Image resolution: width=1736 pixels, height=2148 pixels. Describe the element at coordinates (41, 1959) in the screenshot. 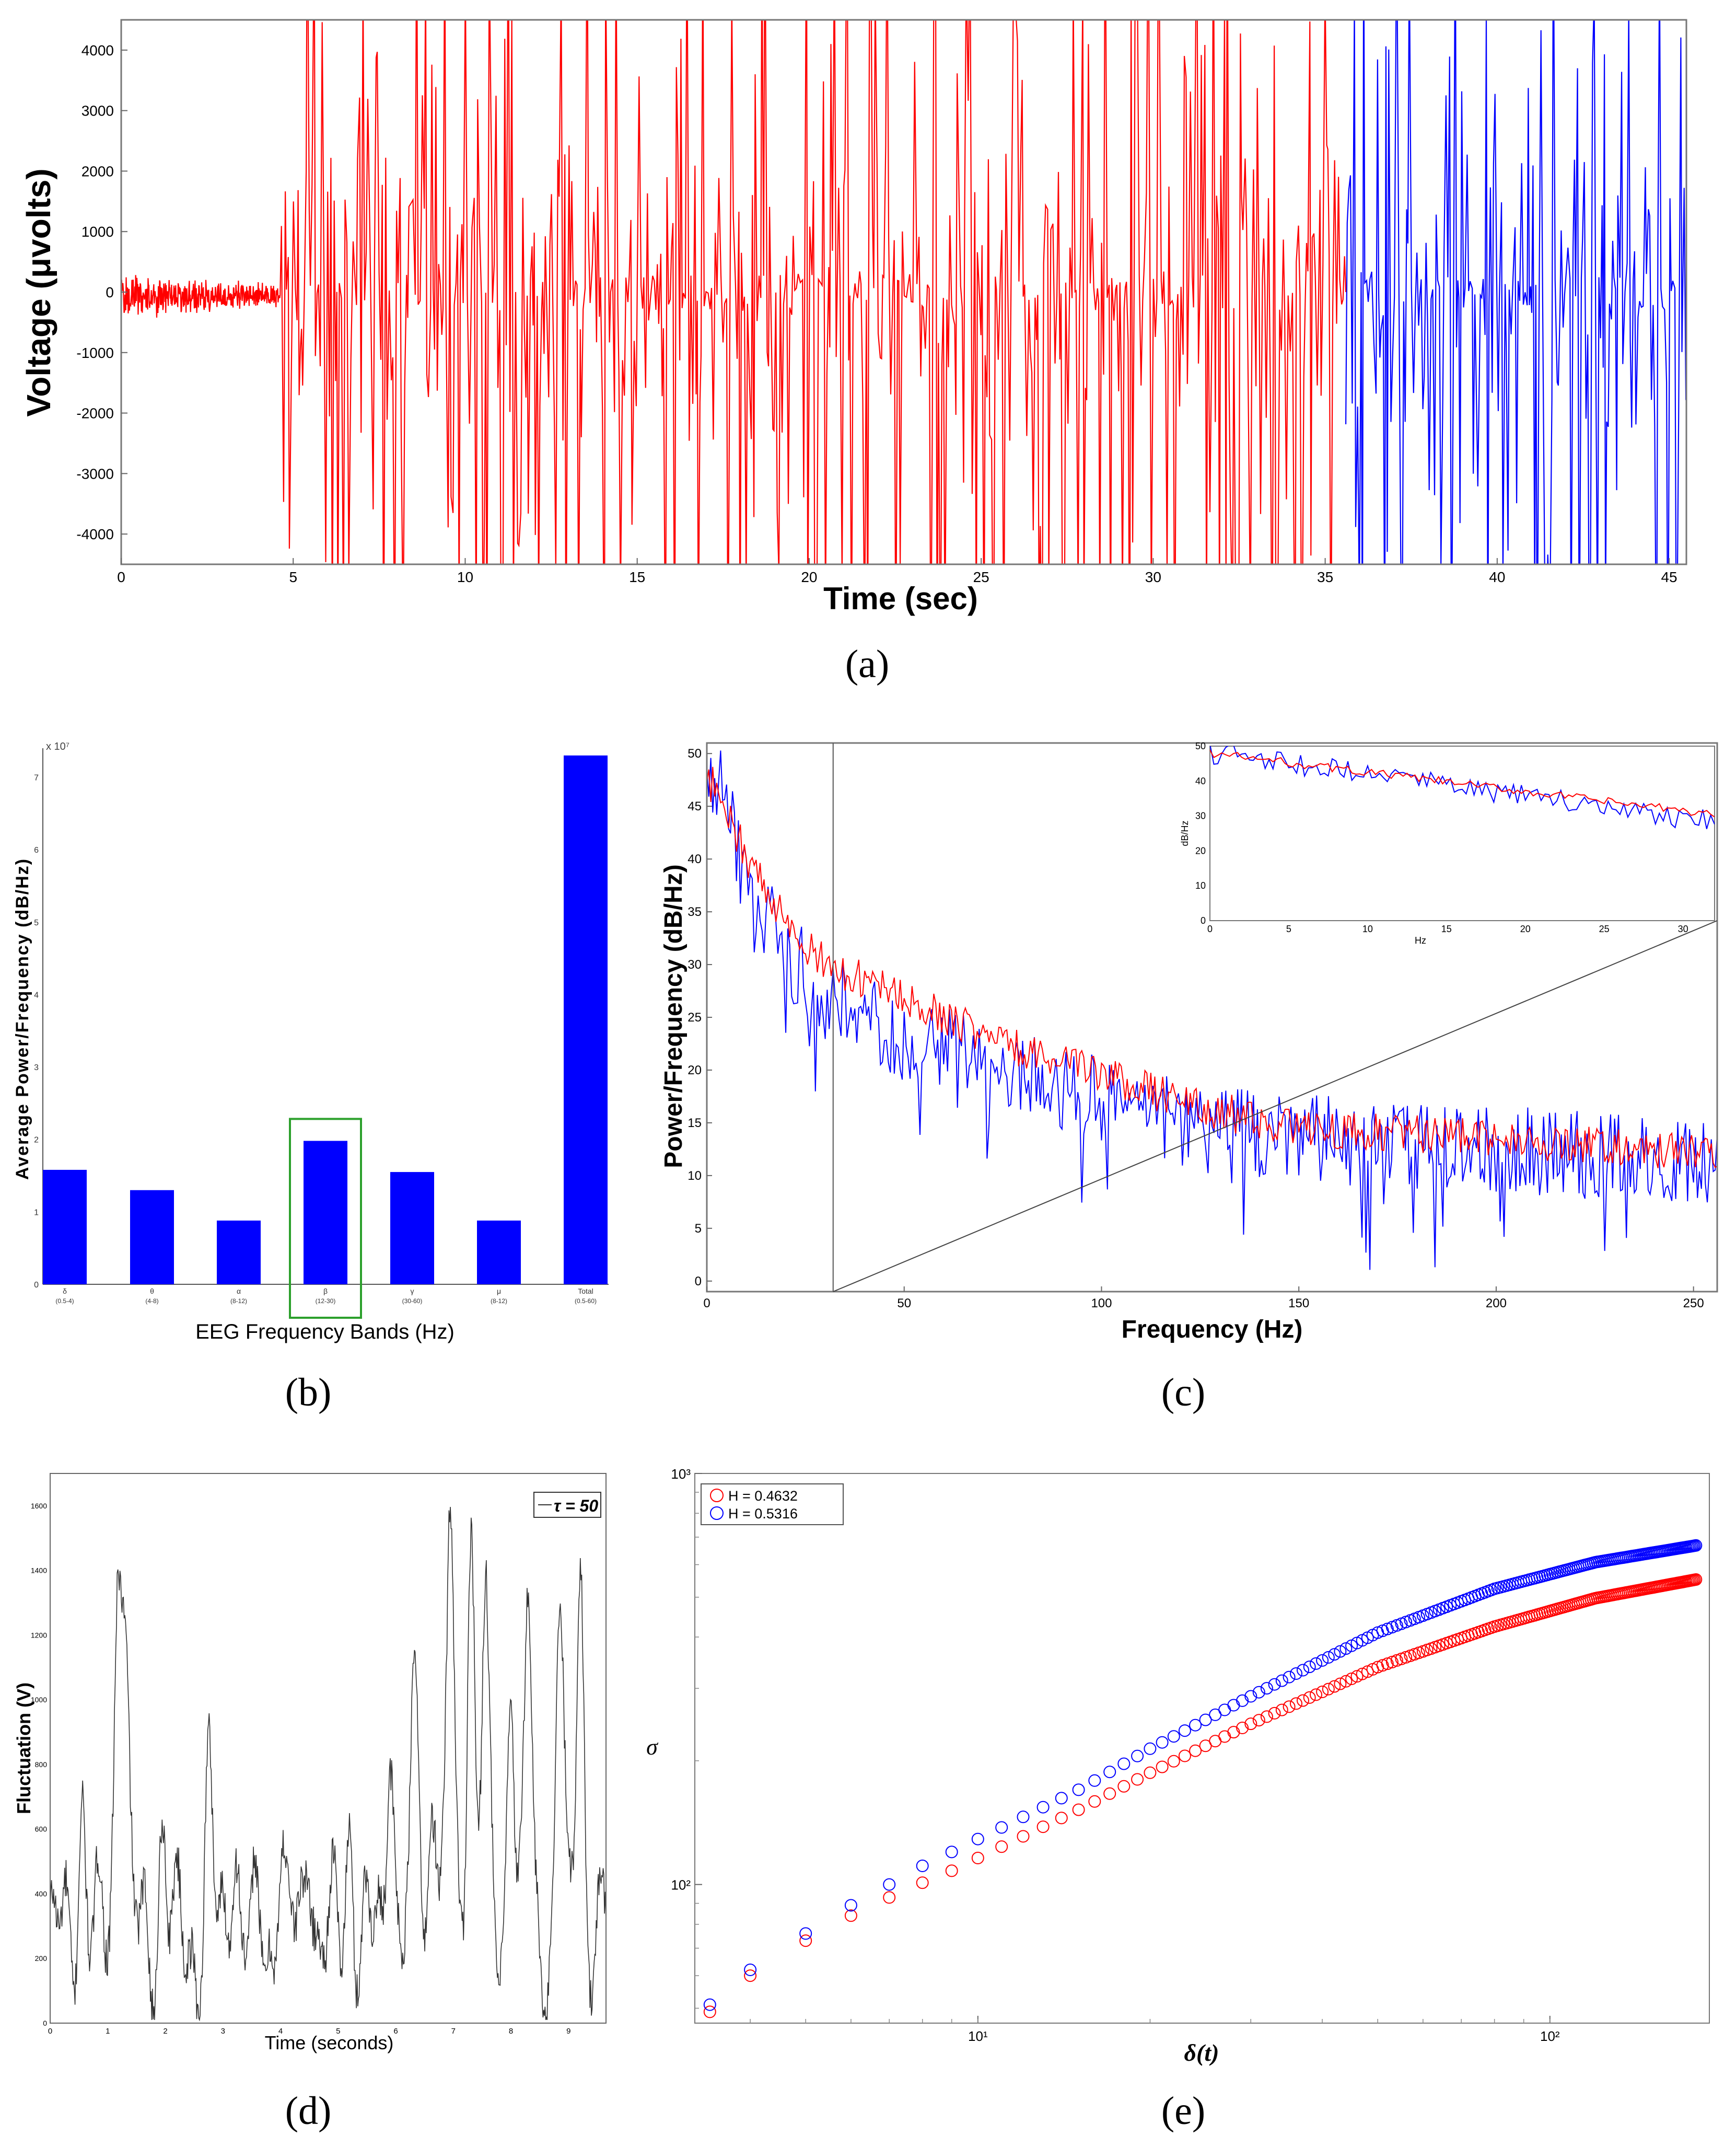

I see `panel-d-y-tick-label: 200` at that location.